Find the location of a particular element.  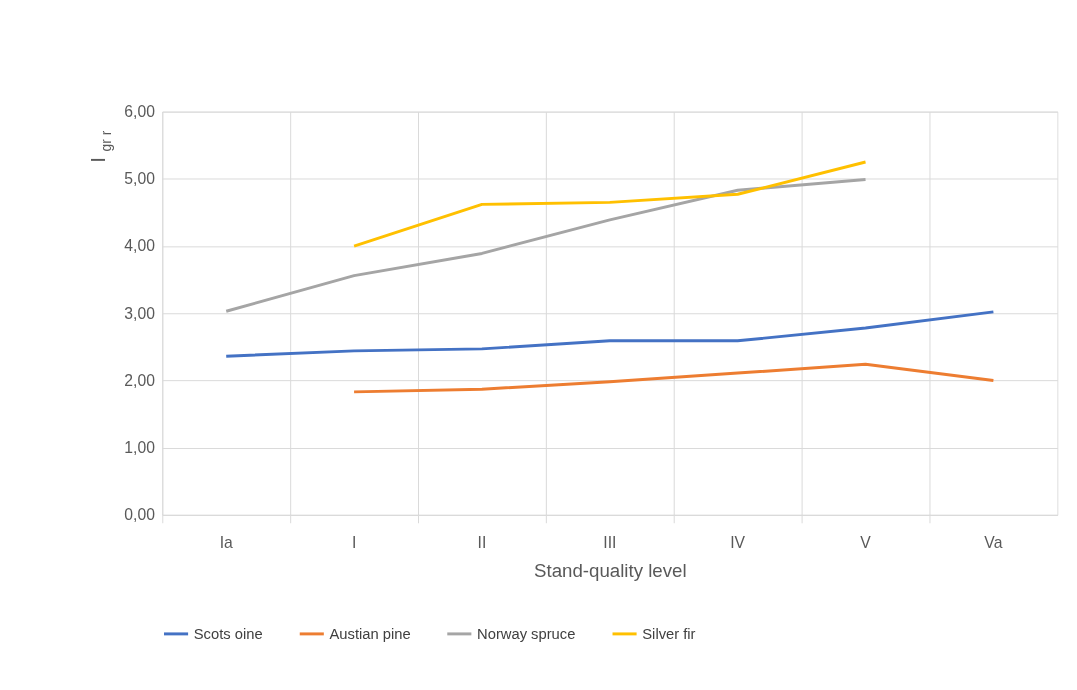

x-axis-title: Stand-quality level is located at coordinates (610, 571).